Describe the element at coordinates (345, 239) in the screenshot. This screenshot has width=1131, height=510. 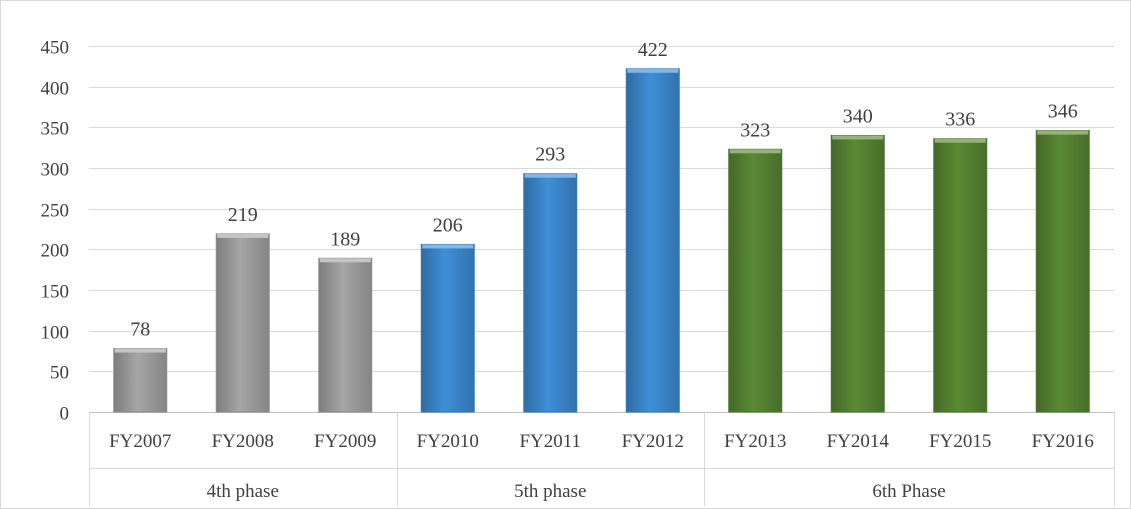
I see `data-label: 189` at that location.